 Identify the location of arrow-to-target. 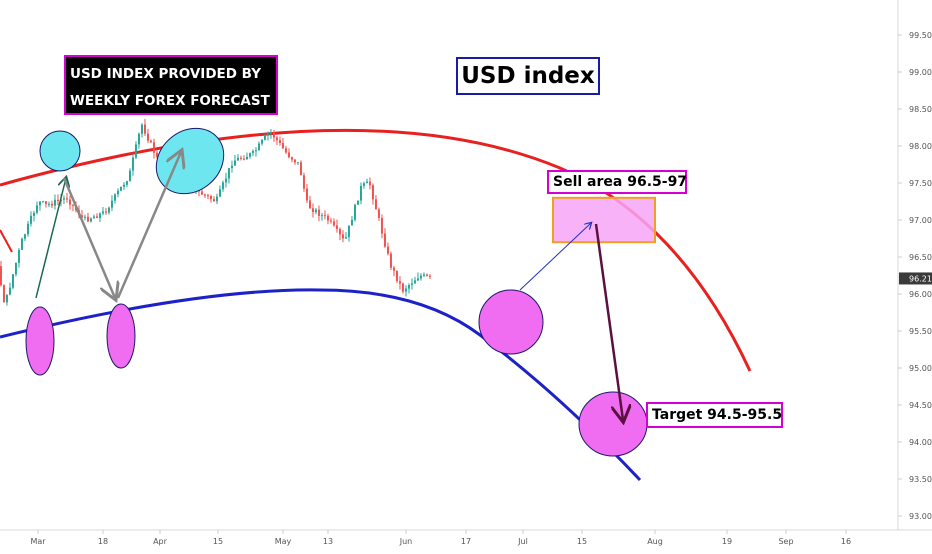
(608, 321).